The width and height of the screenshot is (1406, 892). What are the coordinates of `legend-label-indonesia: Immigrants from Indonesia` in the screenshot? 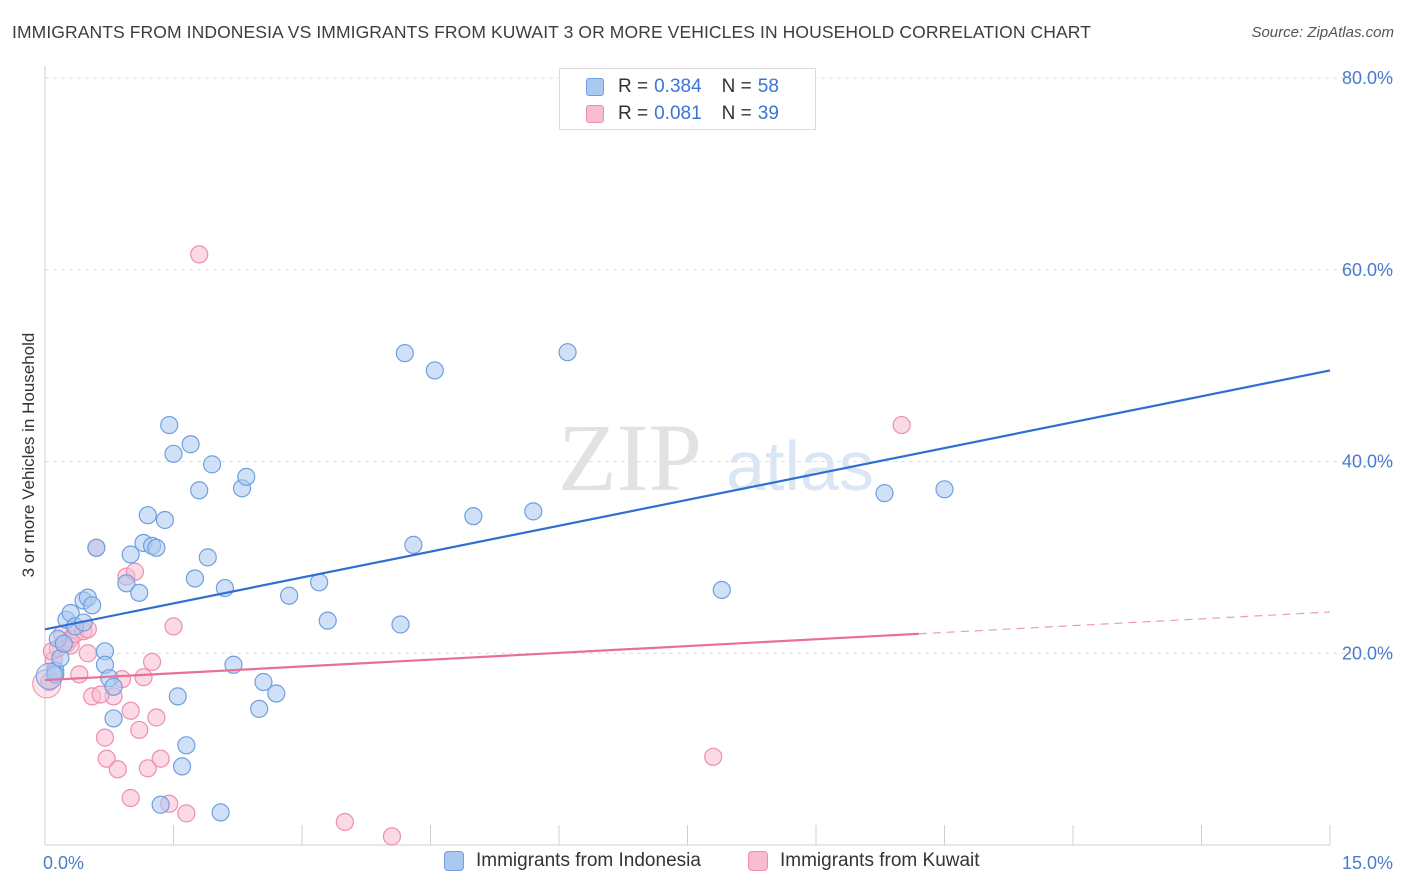 It's located at (588, 860).